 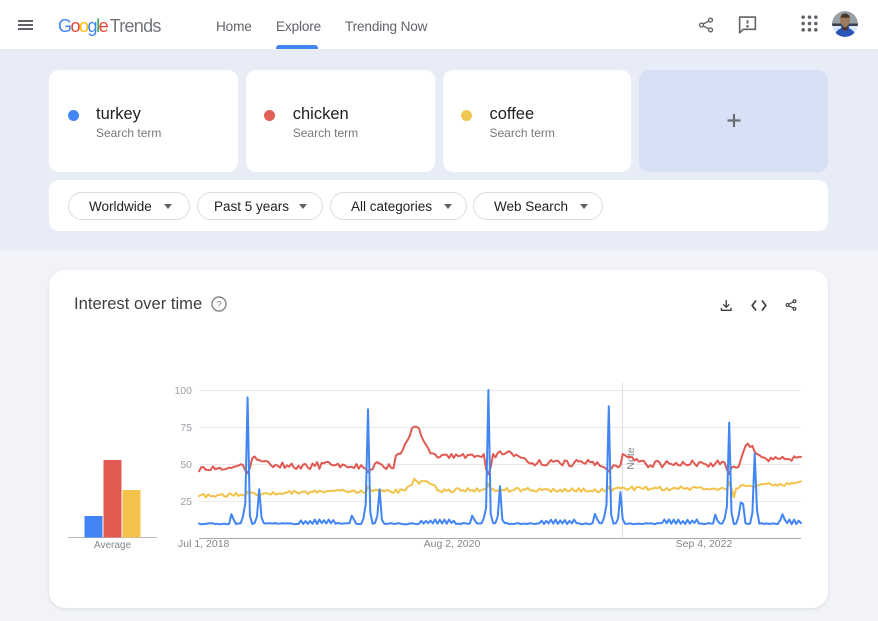 What do you see at coordinates (186, 465) in the screenshot?
I see `svg-text: 50` at bounding box center [186, 465].